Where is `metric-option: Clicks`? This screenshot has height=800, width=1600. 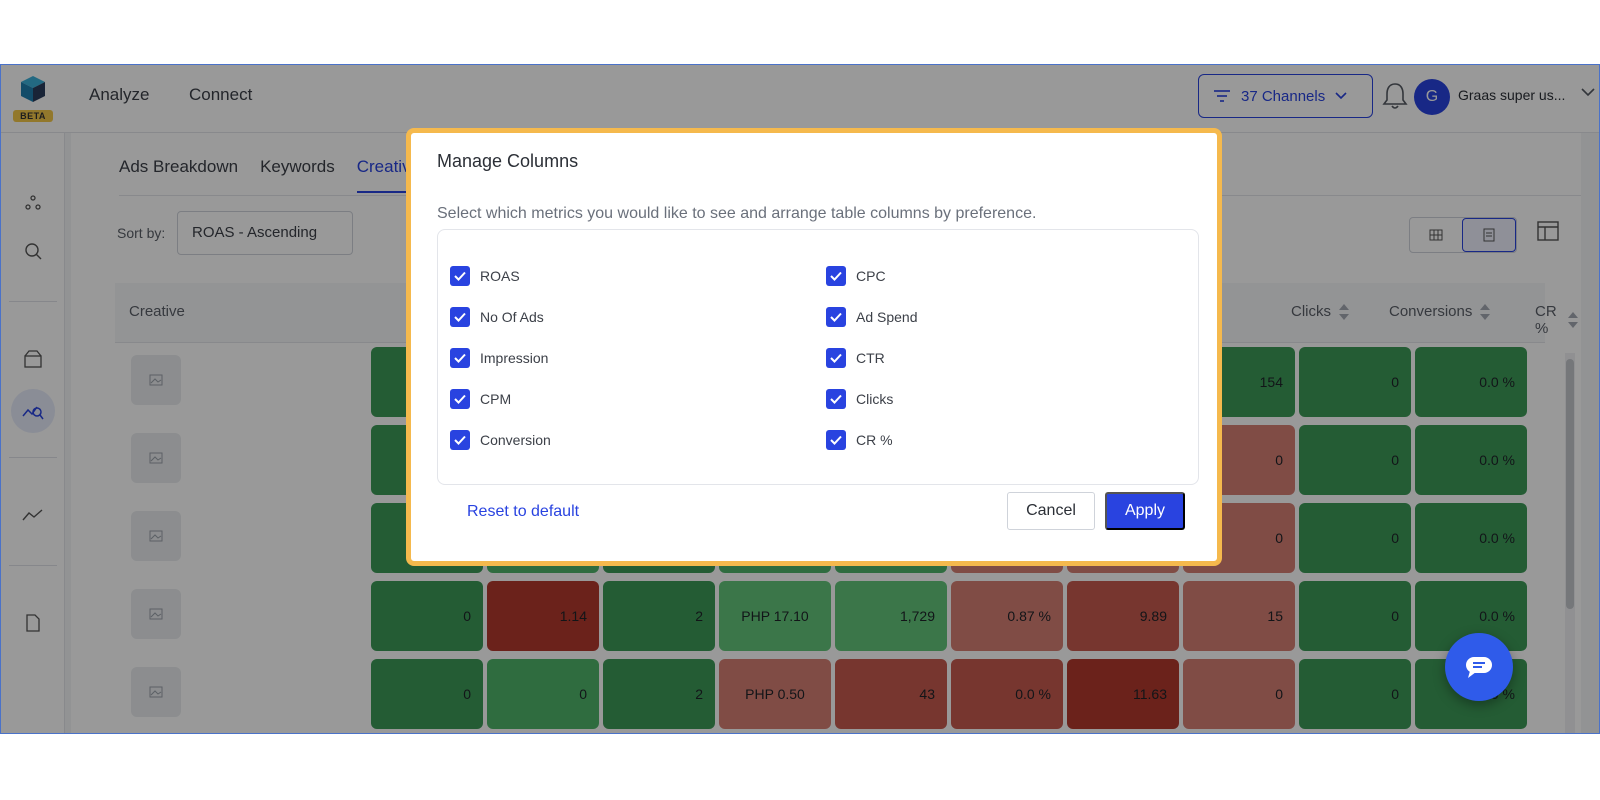
metric-option: Clicks is located at coordinates (859, 399).